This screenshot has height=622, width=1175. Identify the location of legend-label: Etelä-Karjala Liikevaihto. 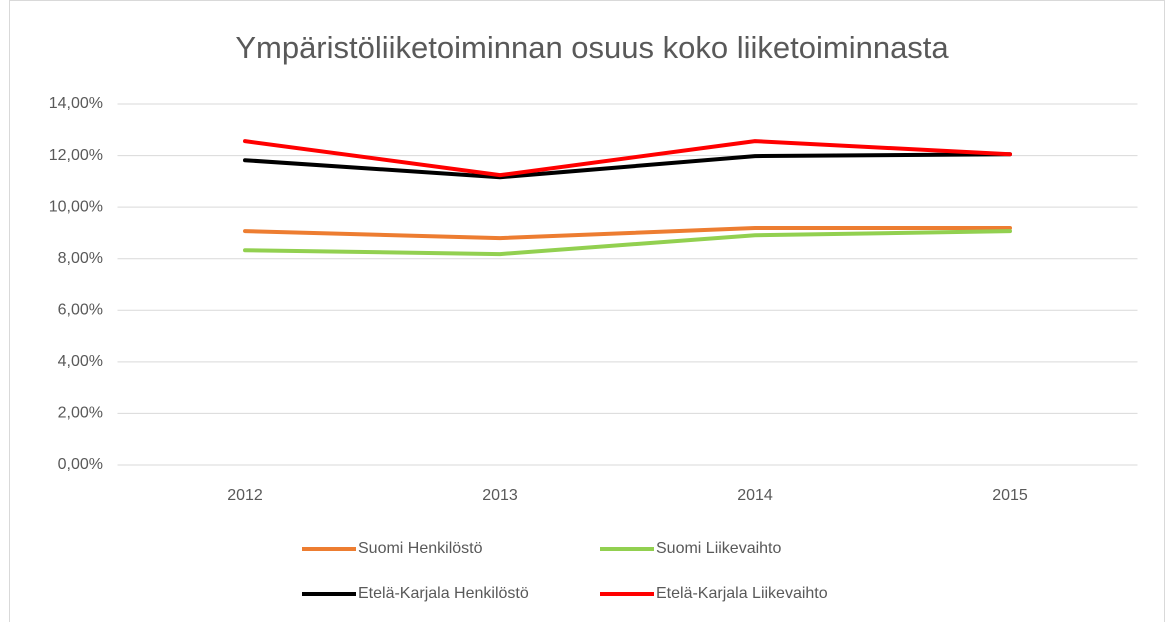
(742, 593).